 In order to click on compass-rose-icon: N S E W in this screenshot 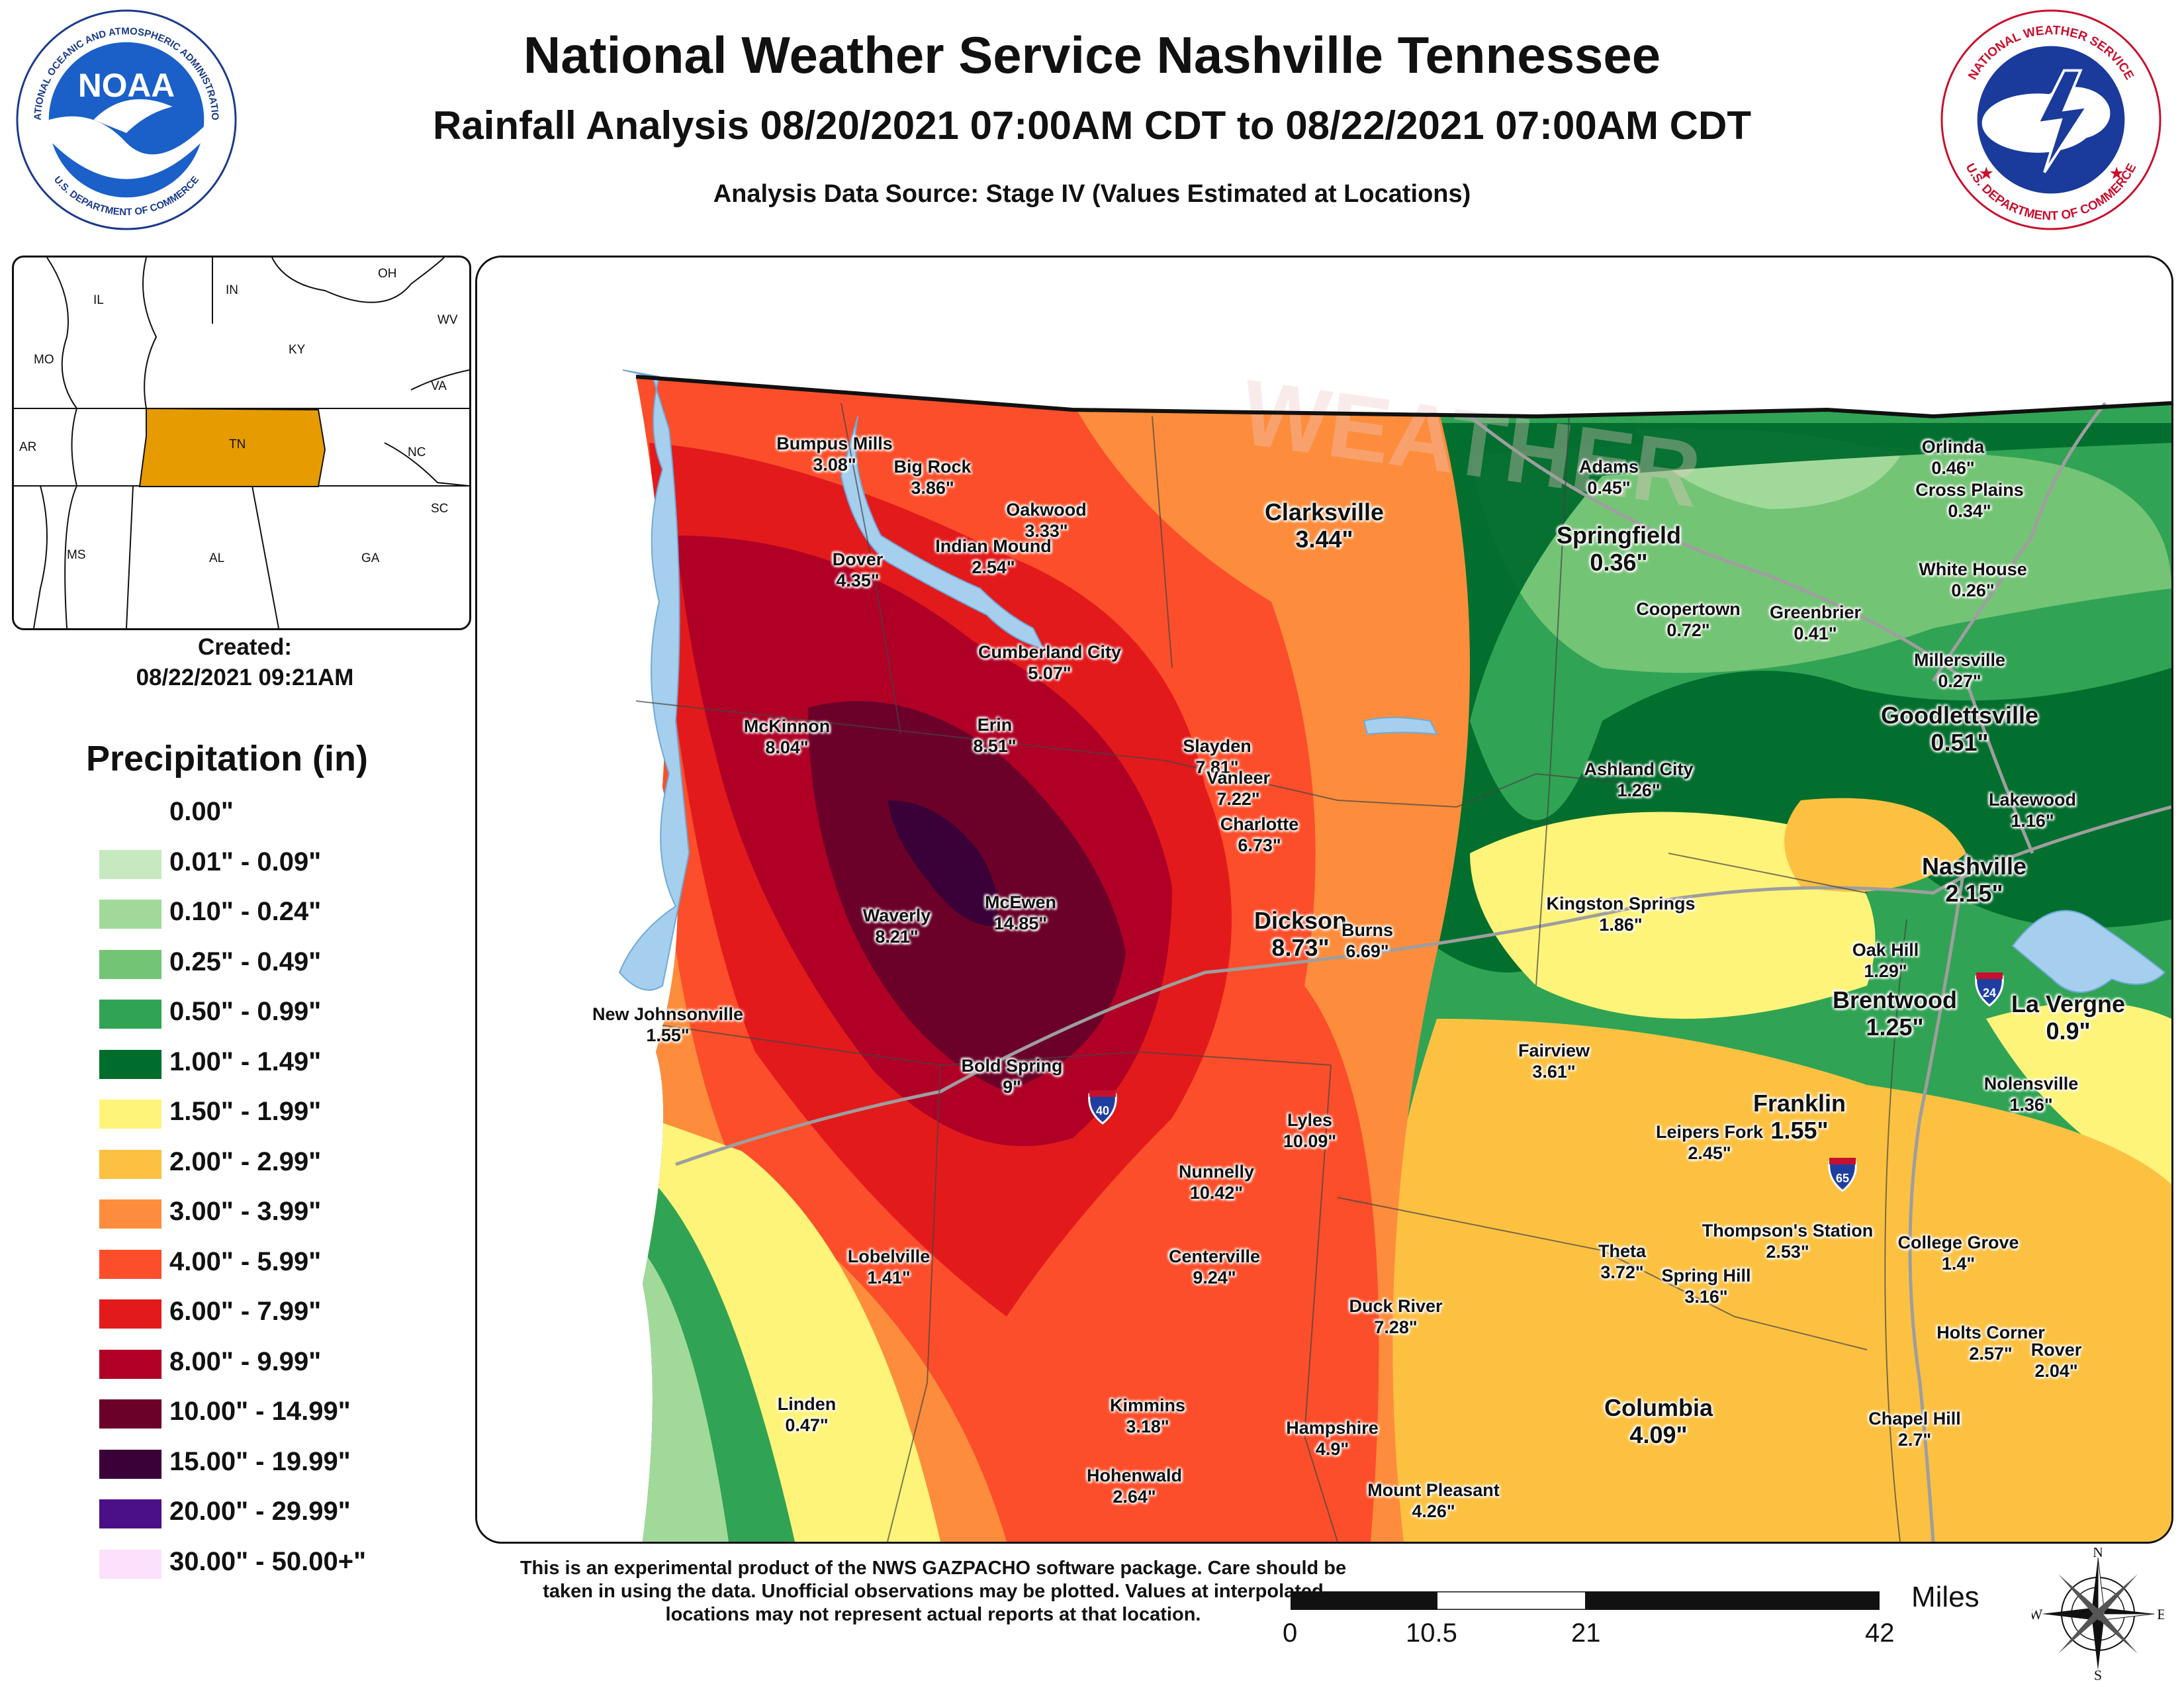, I will do `click(2098, 1614)`.